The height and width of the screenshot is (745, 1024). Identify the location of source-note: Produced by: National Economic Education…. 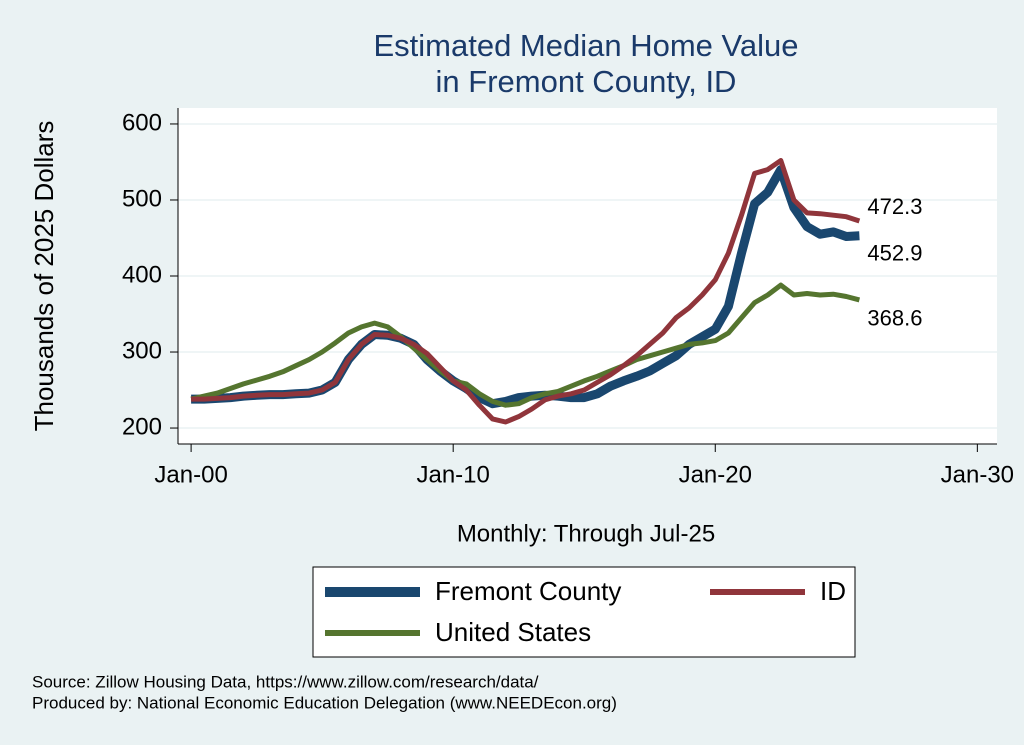
(324, 702).